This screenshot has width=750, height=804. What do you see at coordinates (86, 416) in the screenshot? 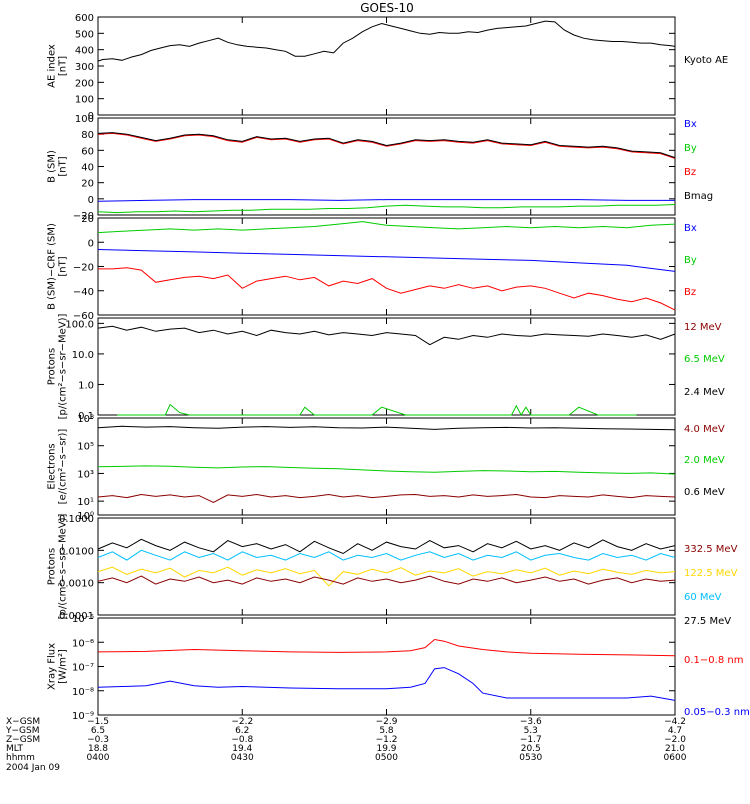
I see `y-tick-label: 0.1` at bounding box center [86, 416].